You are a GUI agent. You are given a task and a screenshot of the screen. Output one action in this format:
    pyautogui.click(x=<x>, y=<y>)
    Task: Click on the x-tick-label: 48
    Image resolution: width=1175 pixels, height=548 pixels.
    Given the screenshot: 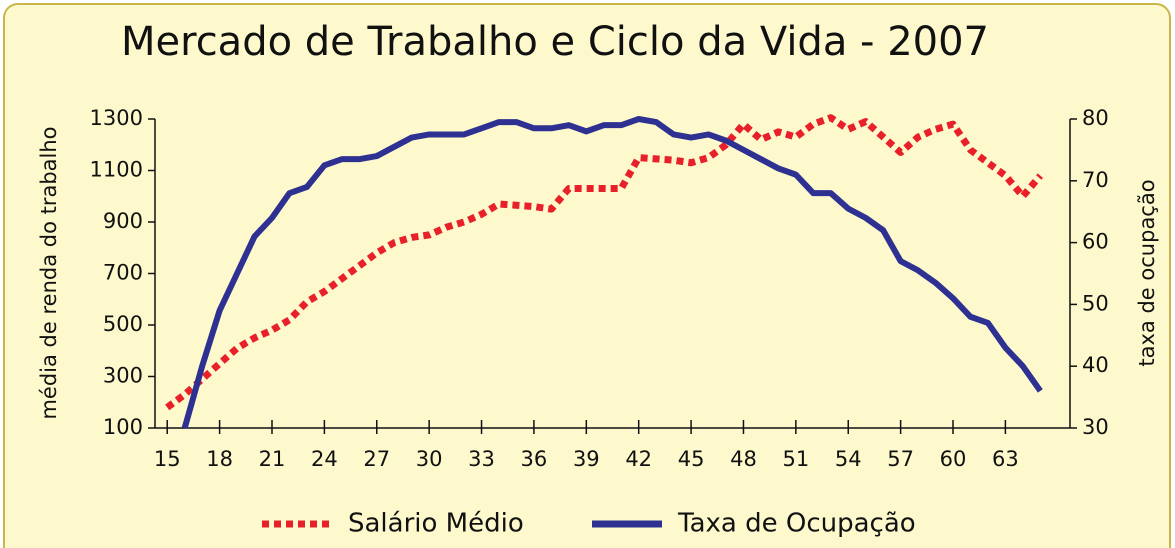 What is the action you would take?
    pyautogui.click(x=743, y=459)
    